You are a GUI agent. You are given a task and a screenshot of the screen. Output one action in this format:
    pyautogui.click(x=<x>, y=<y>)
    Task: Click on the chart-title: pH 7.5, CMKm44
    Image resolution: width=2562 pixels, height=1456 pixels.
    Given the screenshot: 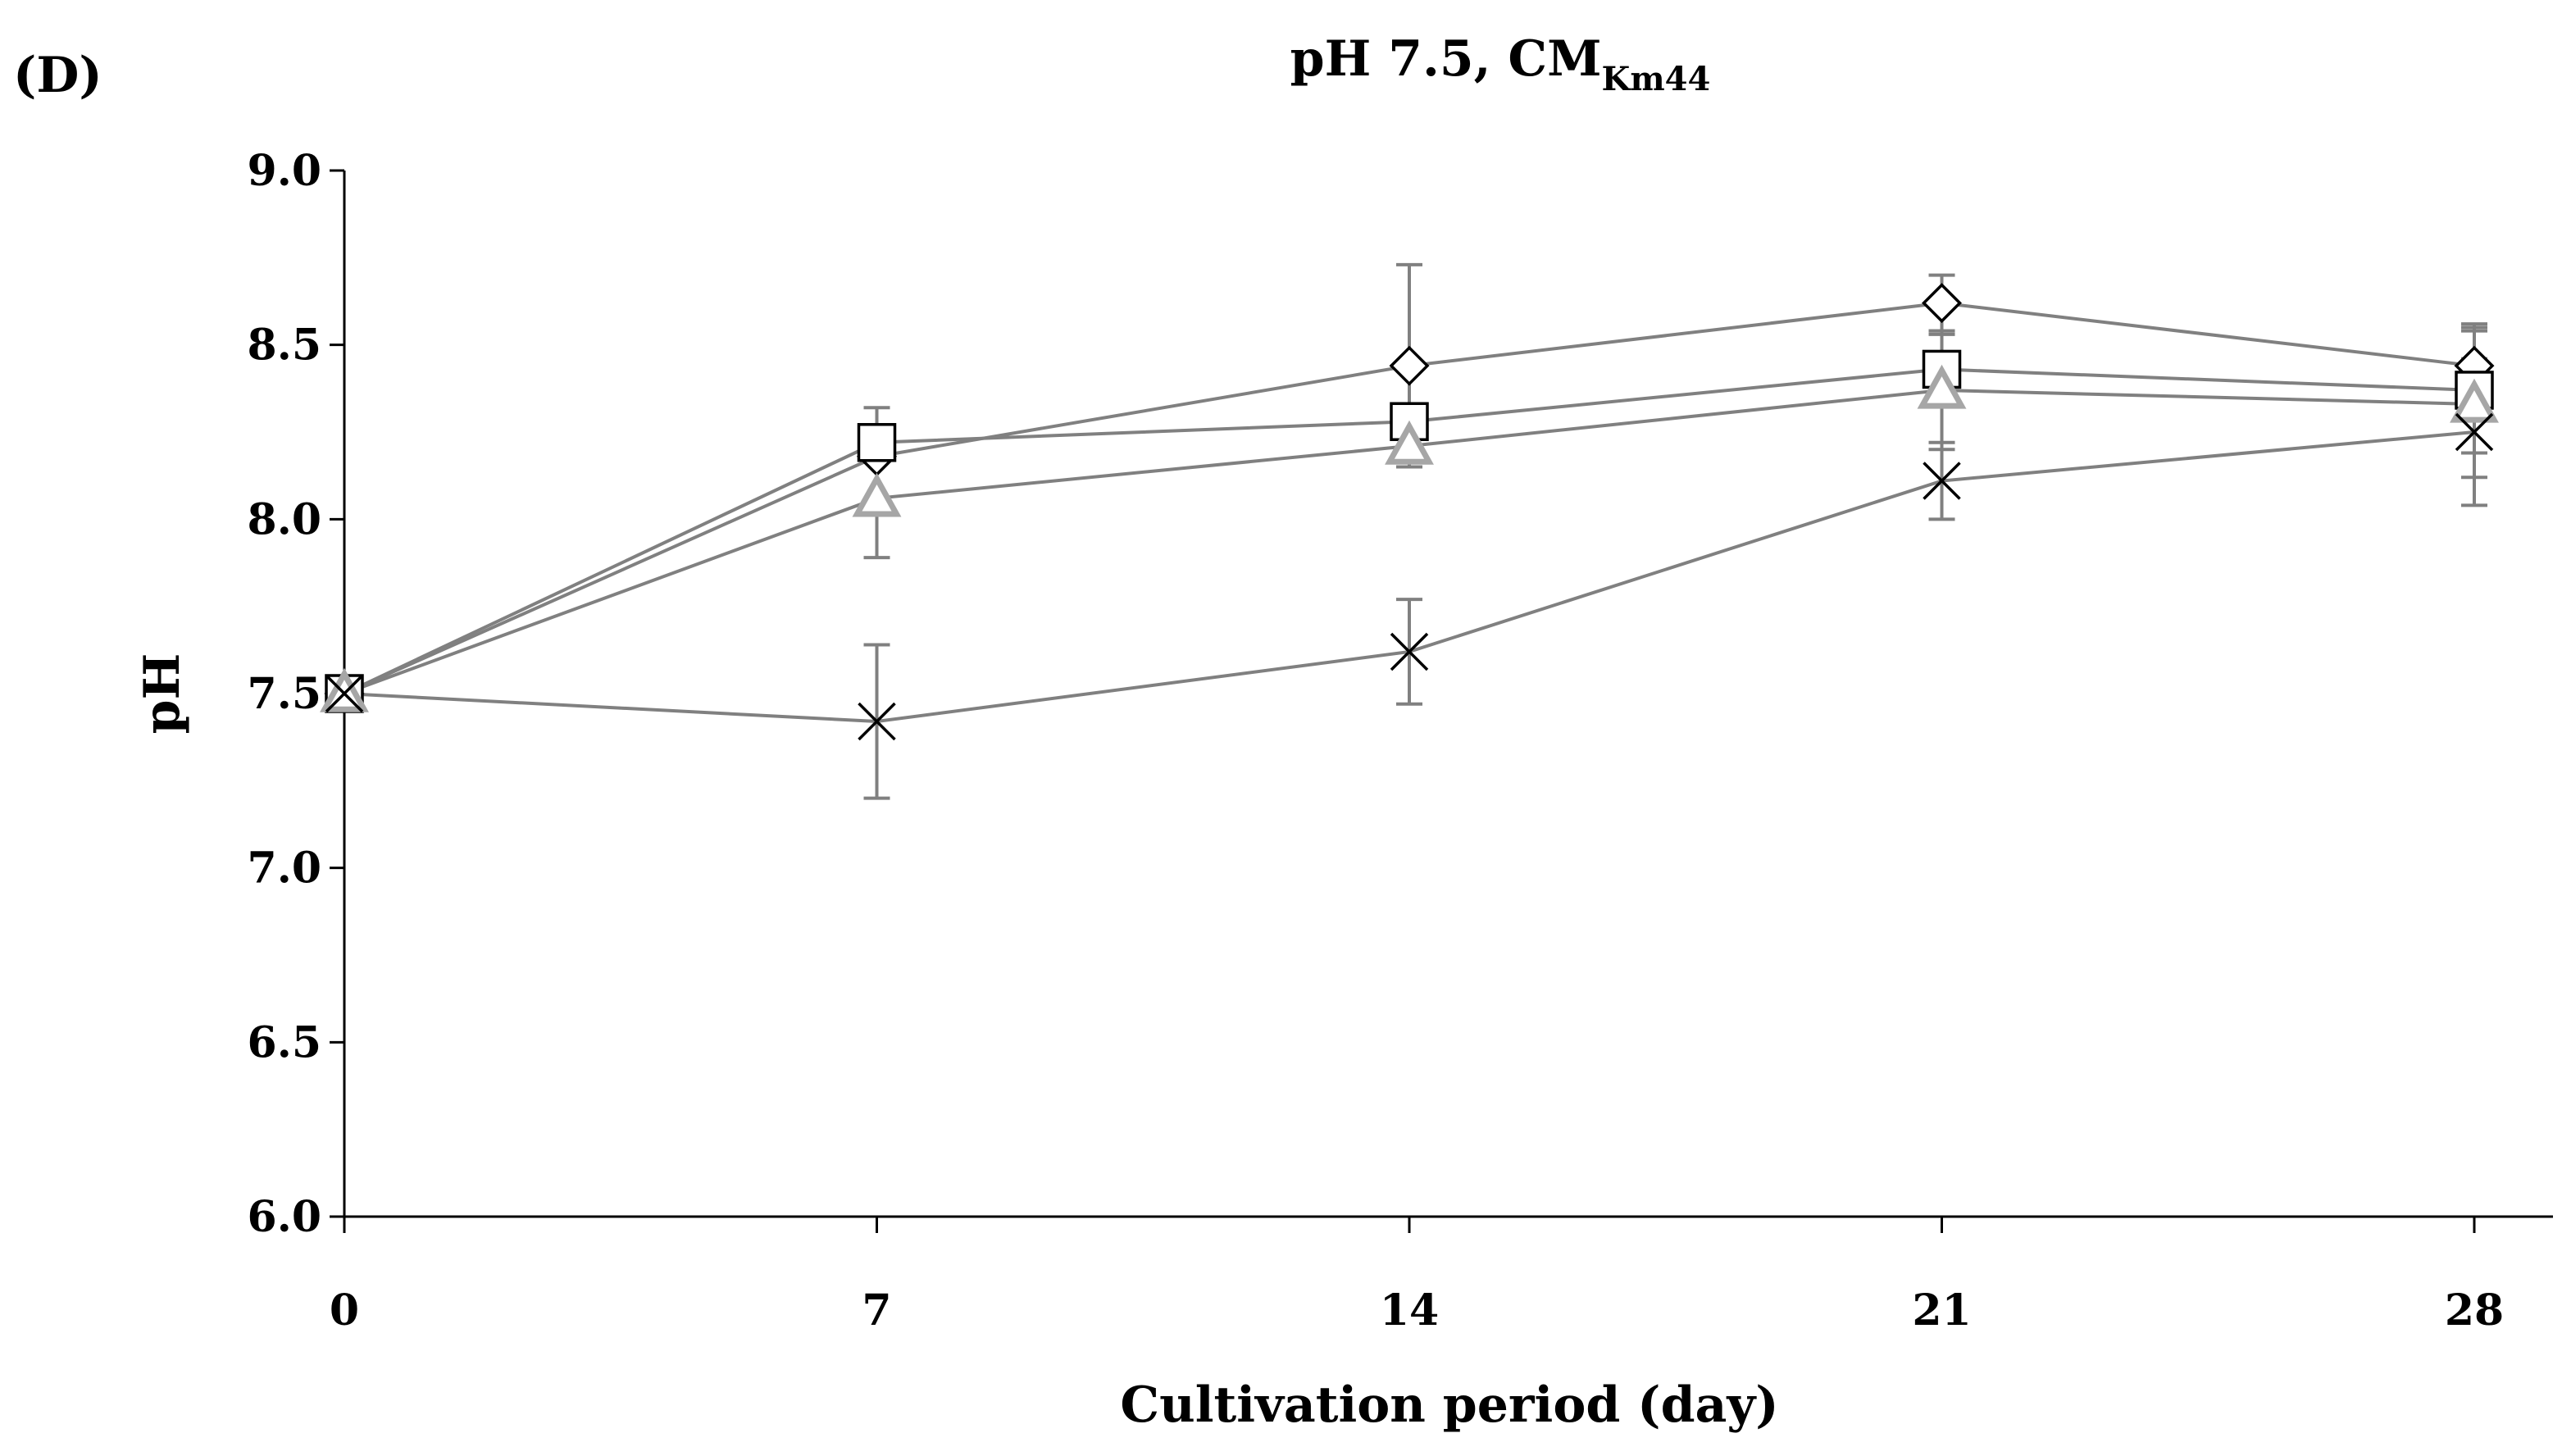 What is the action you would take?
    pyautogui.click(x=1500, y=64)
    